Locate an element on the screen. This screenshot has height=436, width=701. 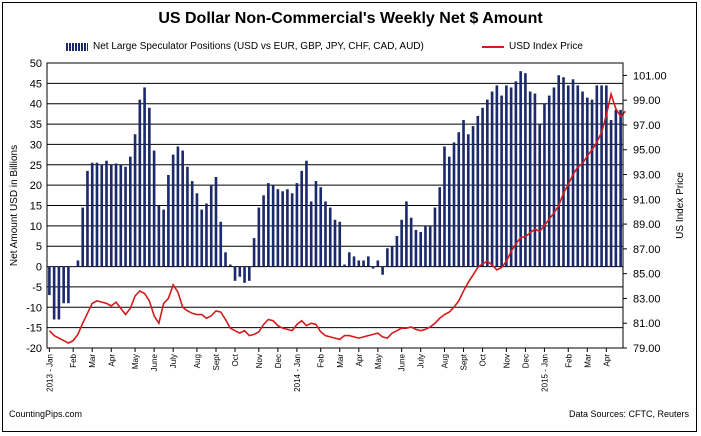
y-tick-label: 50 is located at coordinates (36, 64).